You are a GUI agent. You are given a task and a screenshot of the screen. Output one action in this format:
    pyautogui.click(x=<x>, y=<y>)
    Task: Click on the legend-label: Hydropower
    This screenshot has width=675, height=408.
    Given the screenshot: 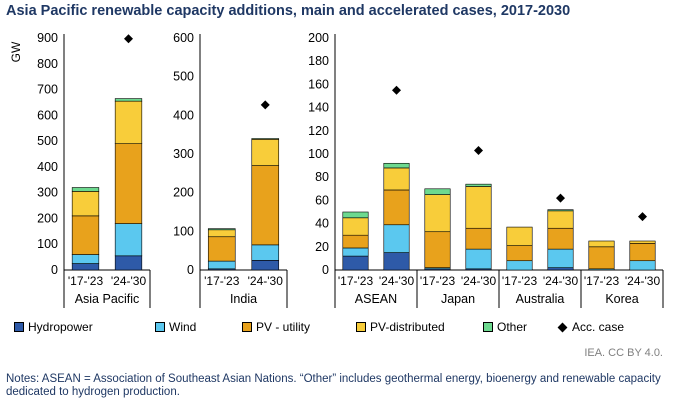 What is the action you would take?
    pyautogui.click(x=60, y=327)
    